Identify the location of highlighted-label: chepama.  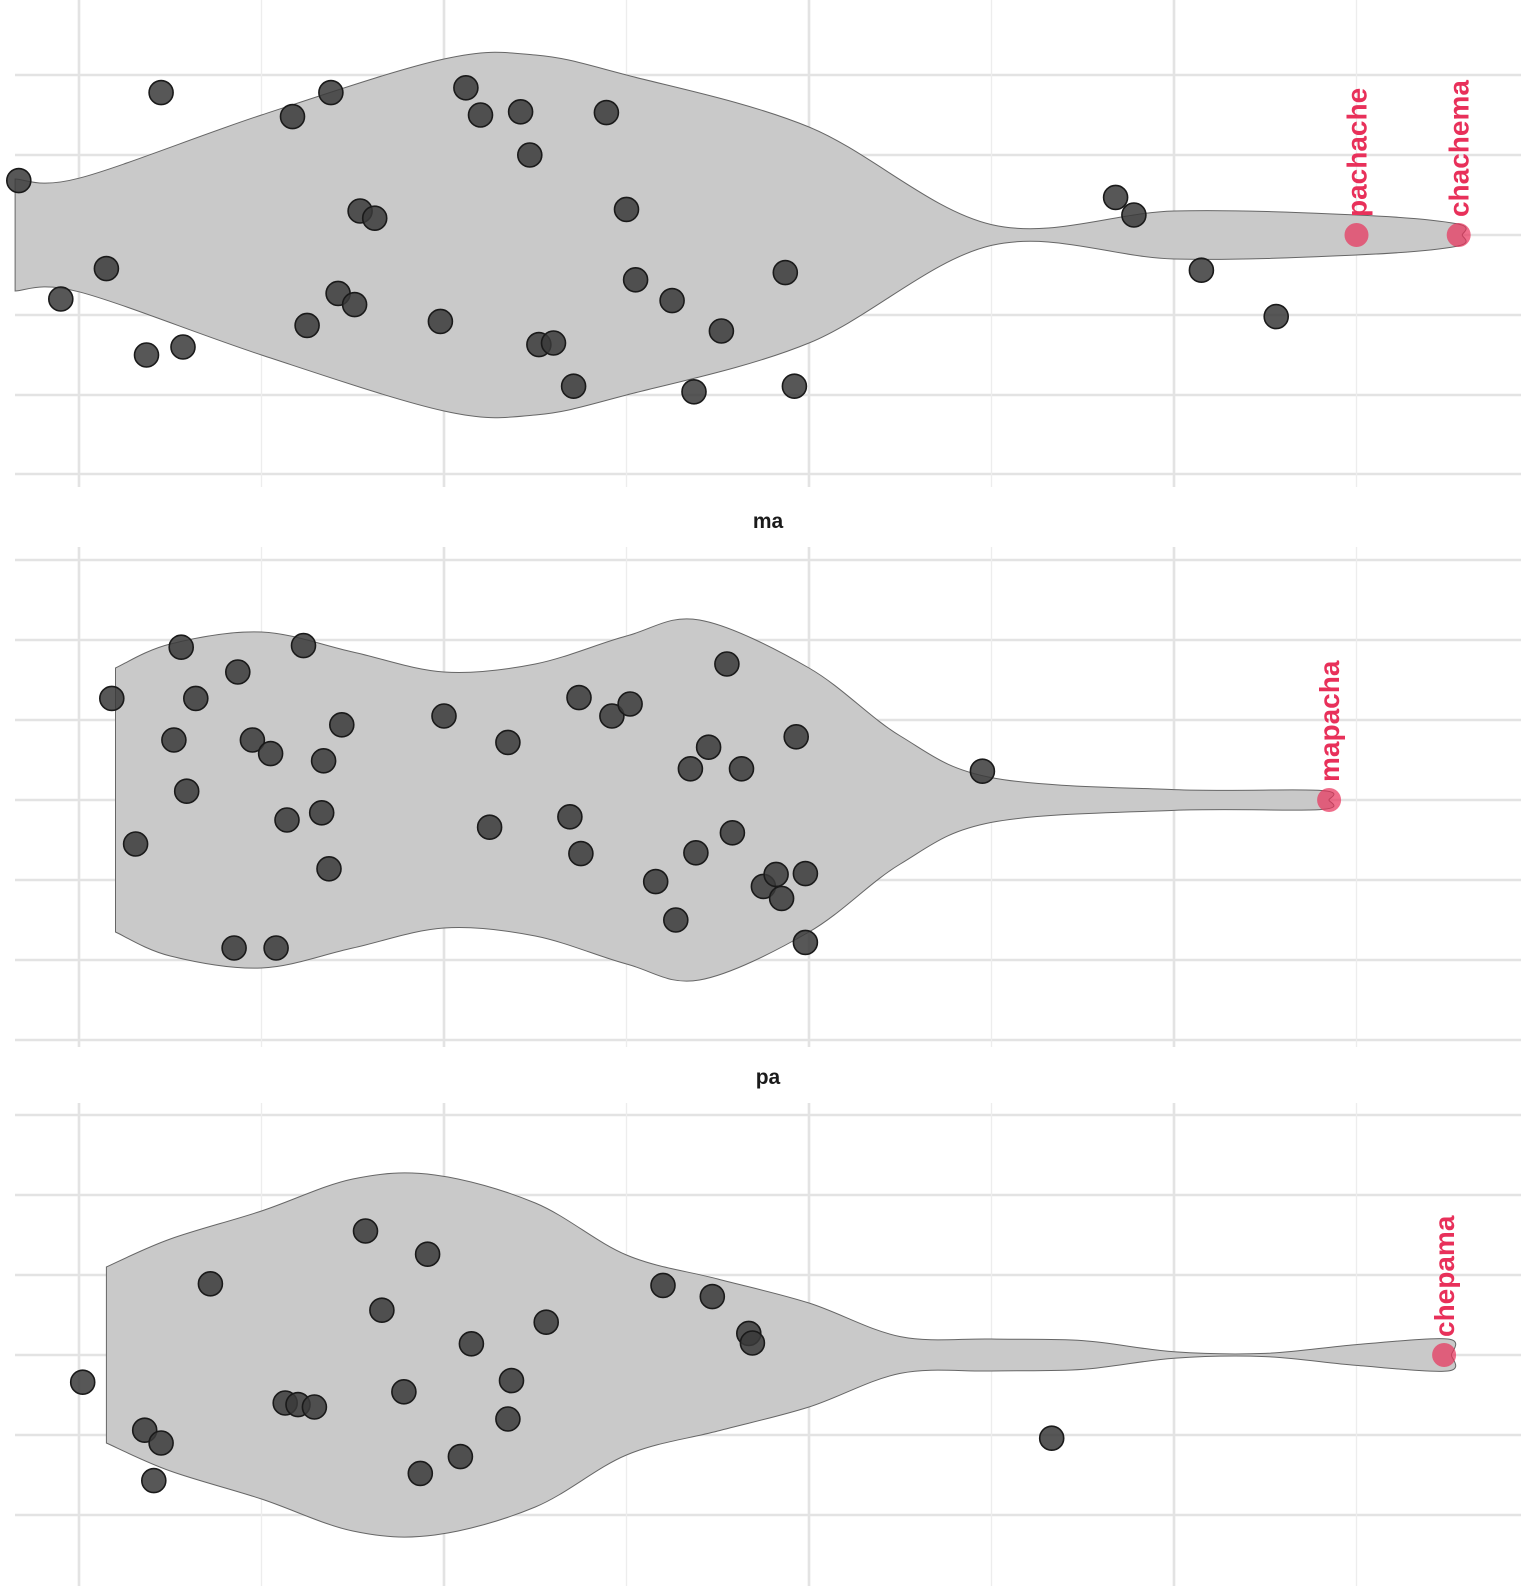
(1444, 1276).